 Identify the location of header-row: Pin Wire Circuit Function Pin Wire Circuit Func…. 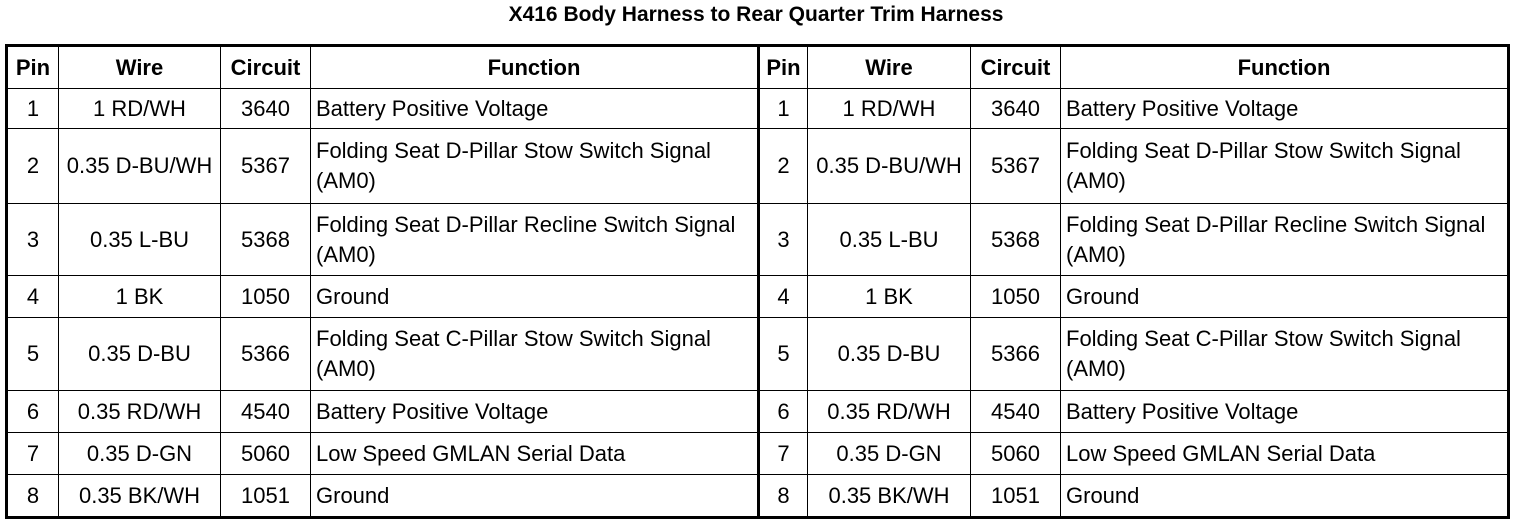
(757, 67).